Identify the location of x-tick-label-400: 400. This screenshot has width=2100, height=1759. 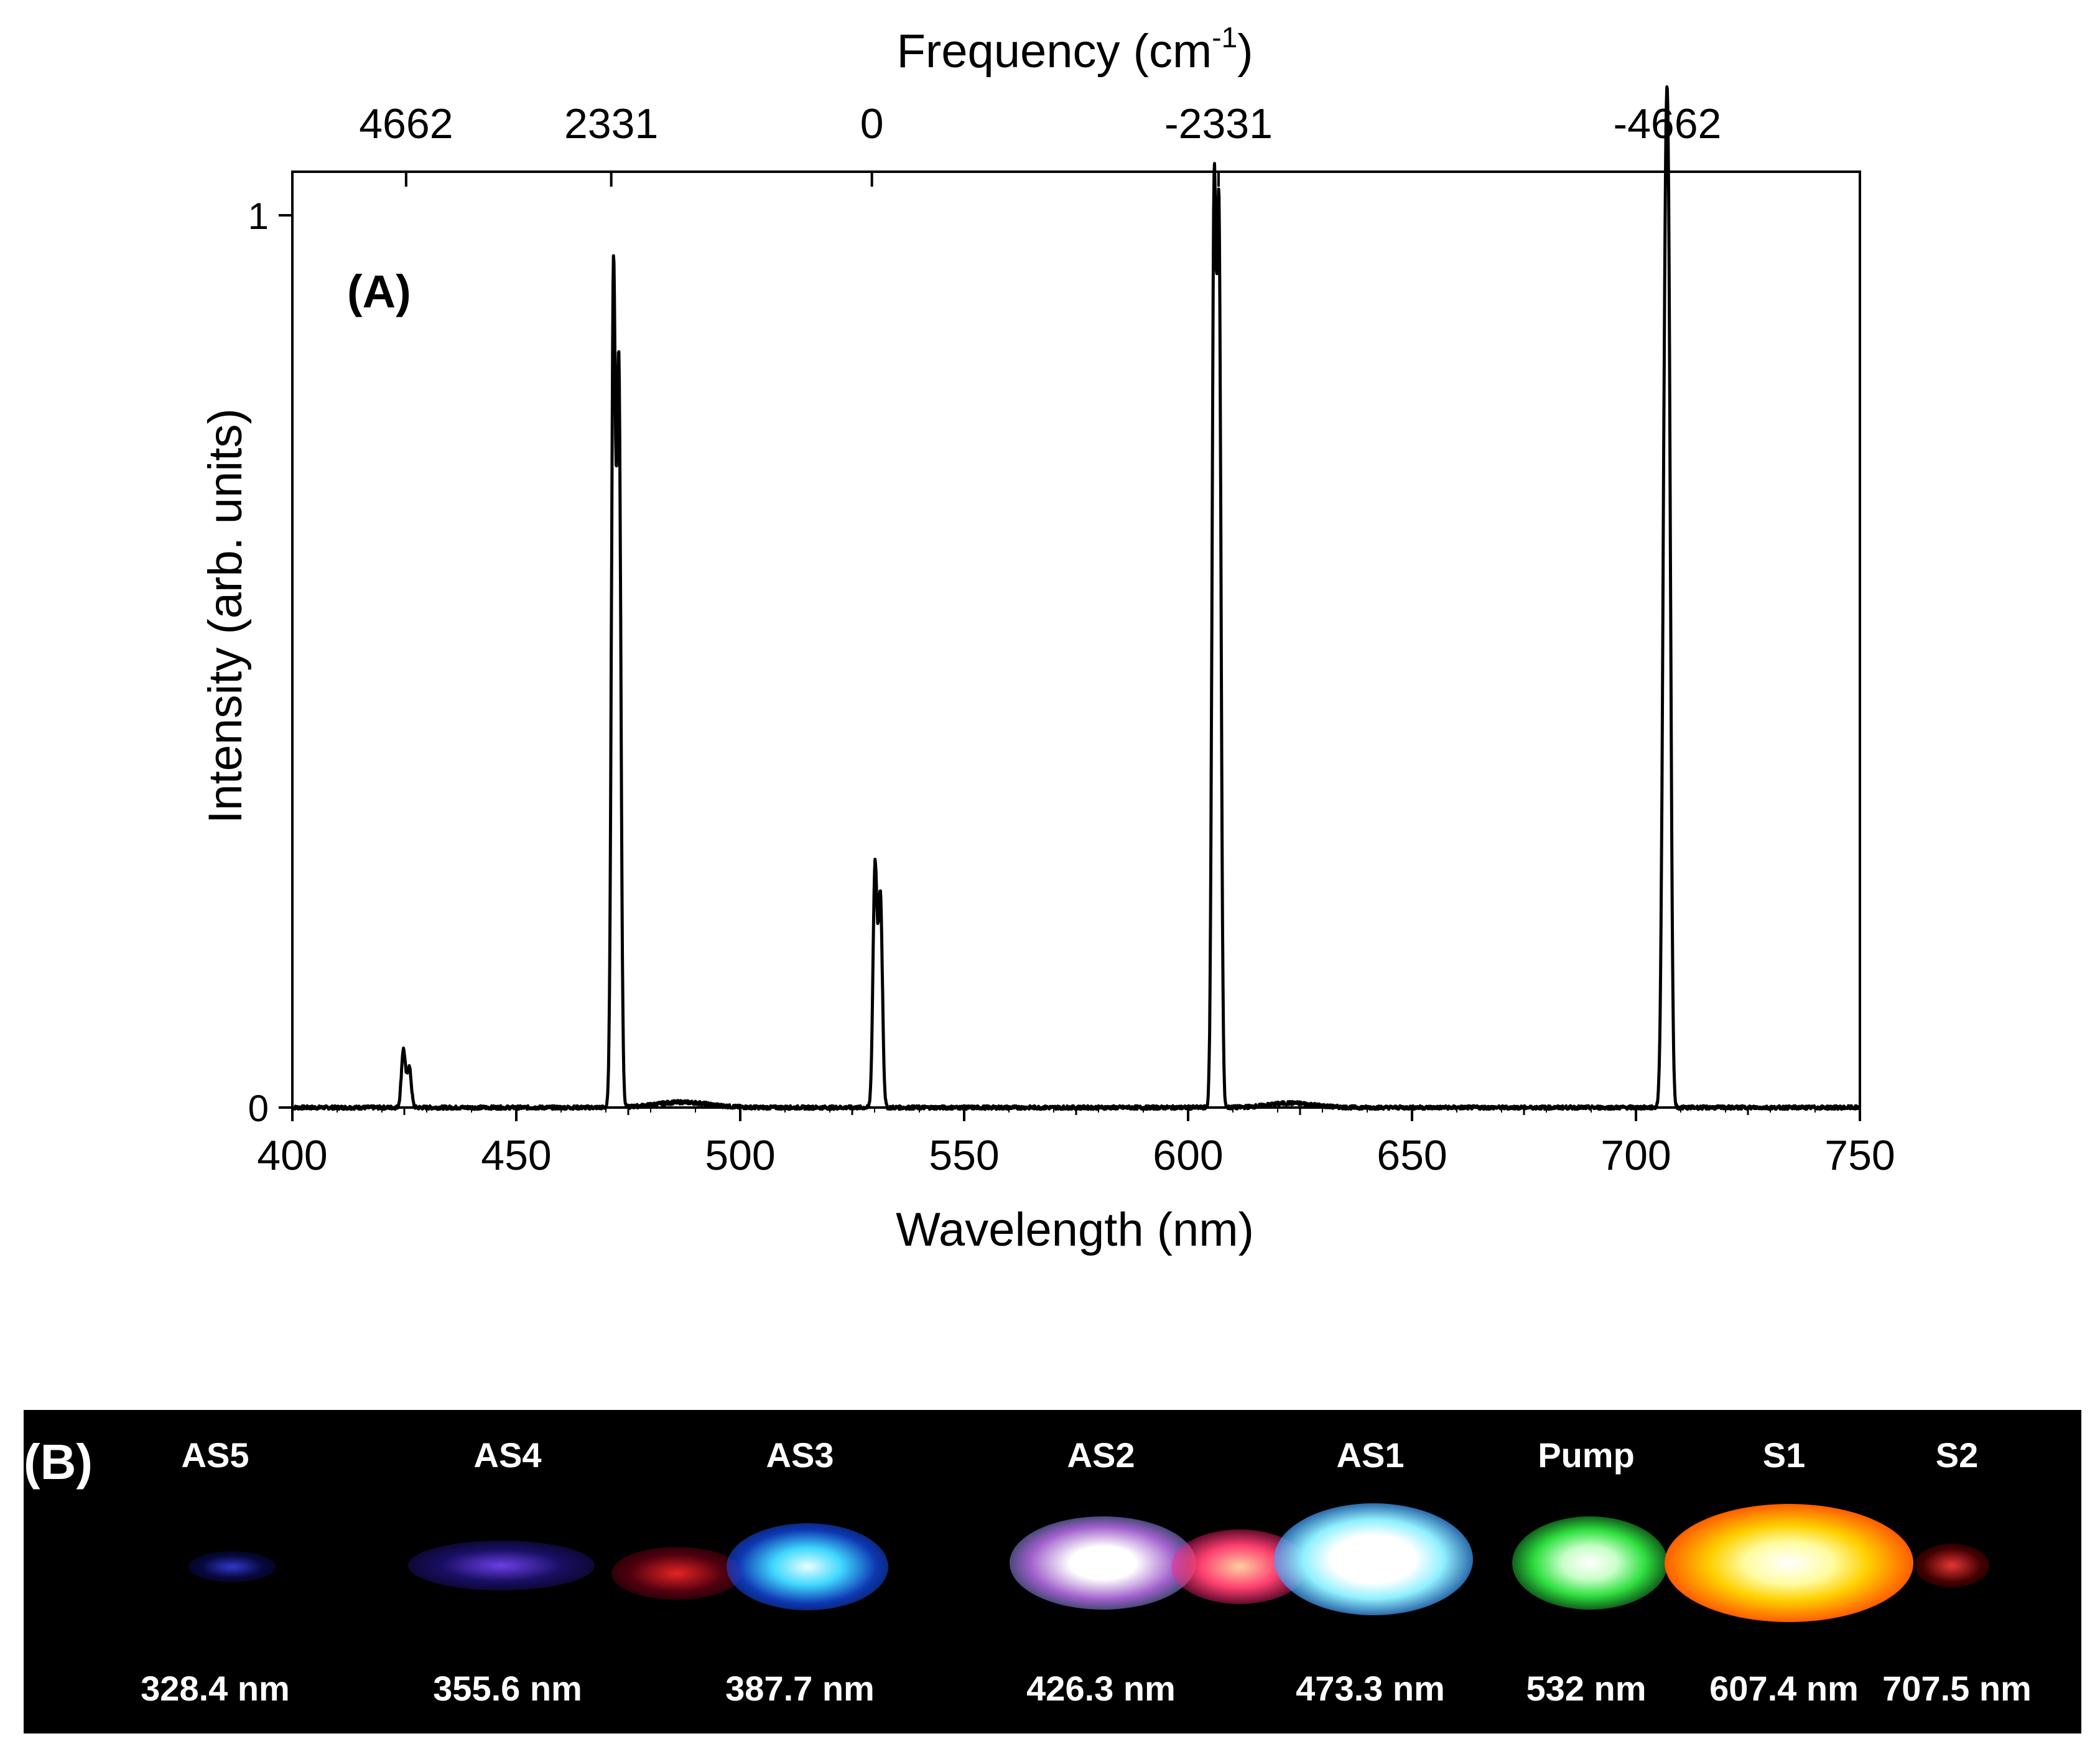
(292, 1155).